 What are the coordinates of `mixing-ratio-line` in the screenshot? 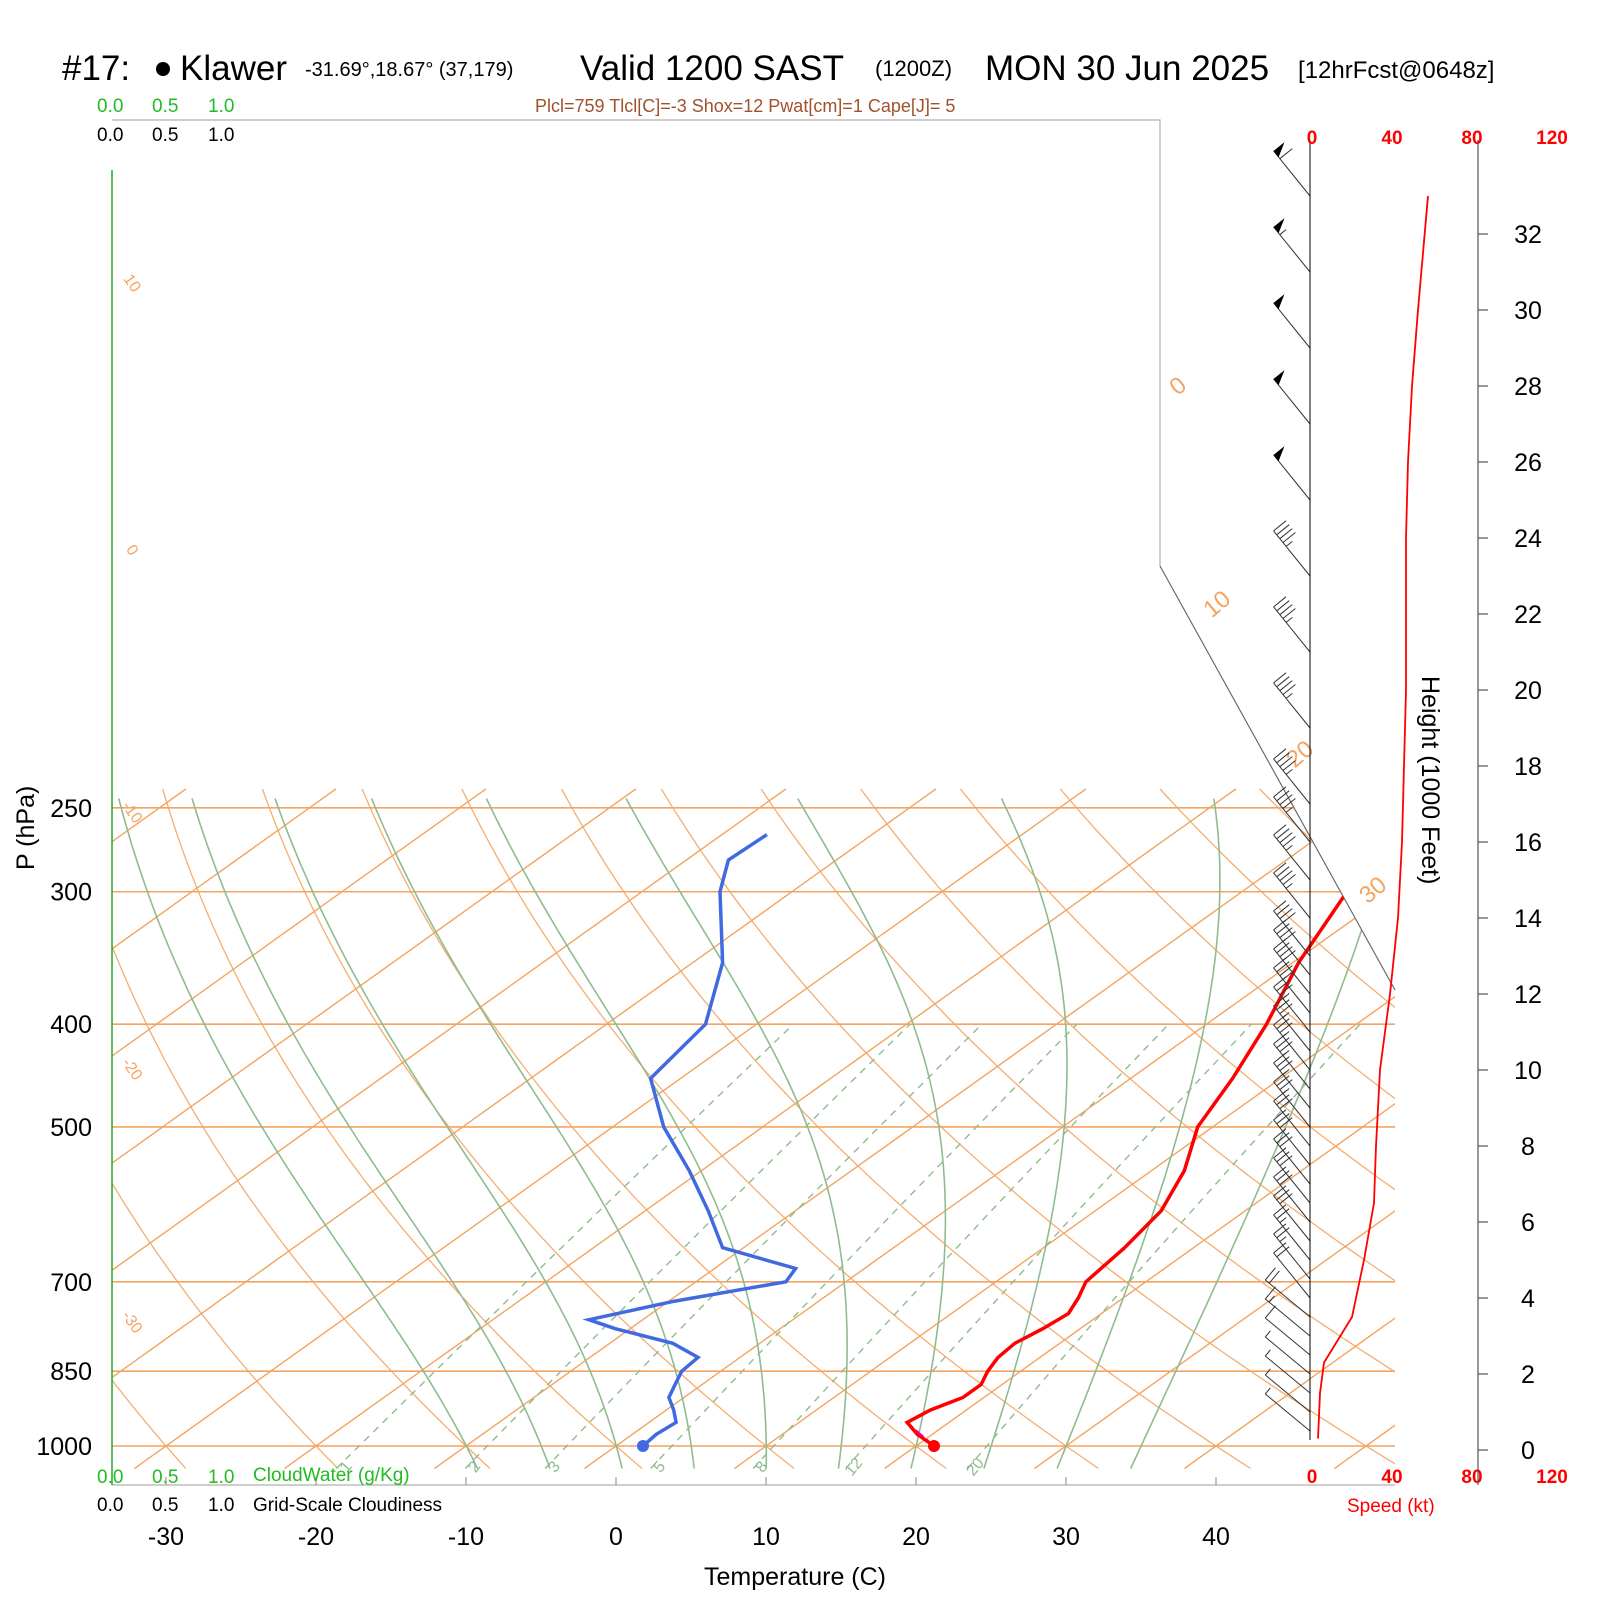 It's located at (687, 1246).